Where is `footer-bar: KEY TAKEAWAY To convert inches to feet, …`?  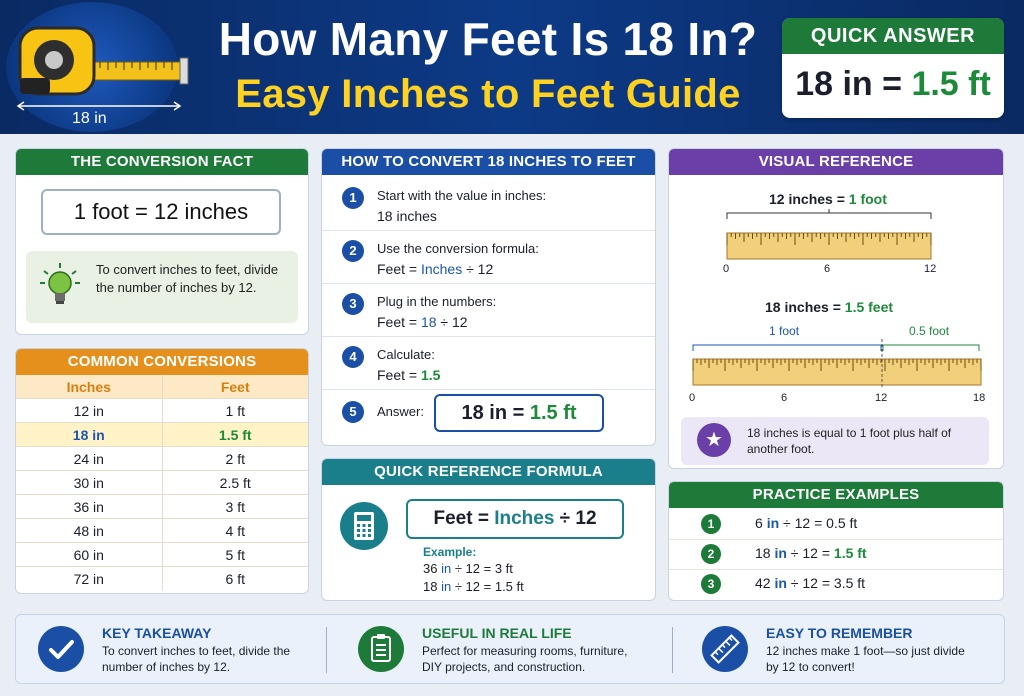
footer-bar: KEY TAKEAWAY To convert inches to feet, … is located at coordinates (510, 649).